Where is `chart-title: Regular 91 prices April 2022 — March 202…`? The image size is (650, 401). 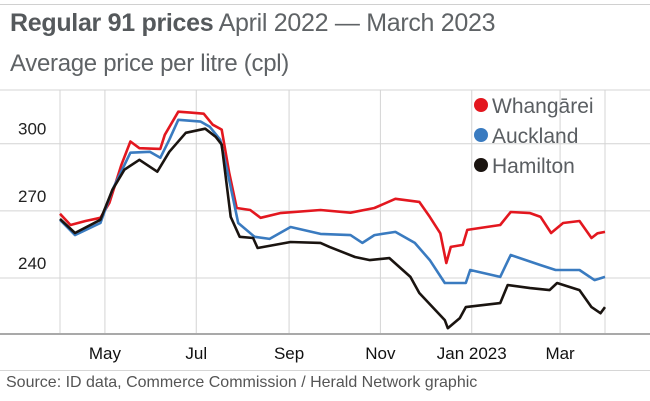
chart-title: Regular 91 prices April 2022 — March 202… is located at coordinates (253, 23).